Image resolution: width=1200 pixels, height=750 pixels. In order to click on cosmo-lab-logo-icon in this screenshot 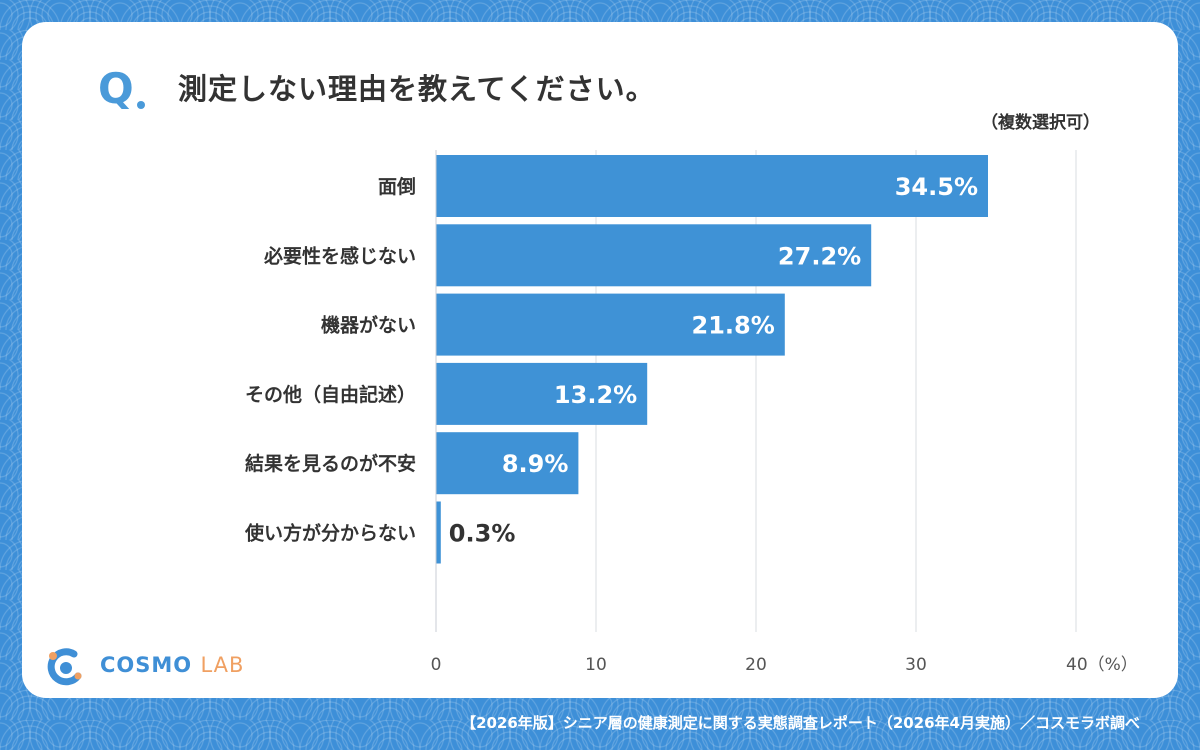, I will do `click(64, 667)`.